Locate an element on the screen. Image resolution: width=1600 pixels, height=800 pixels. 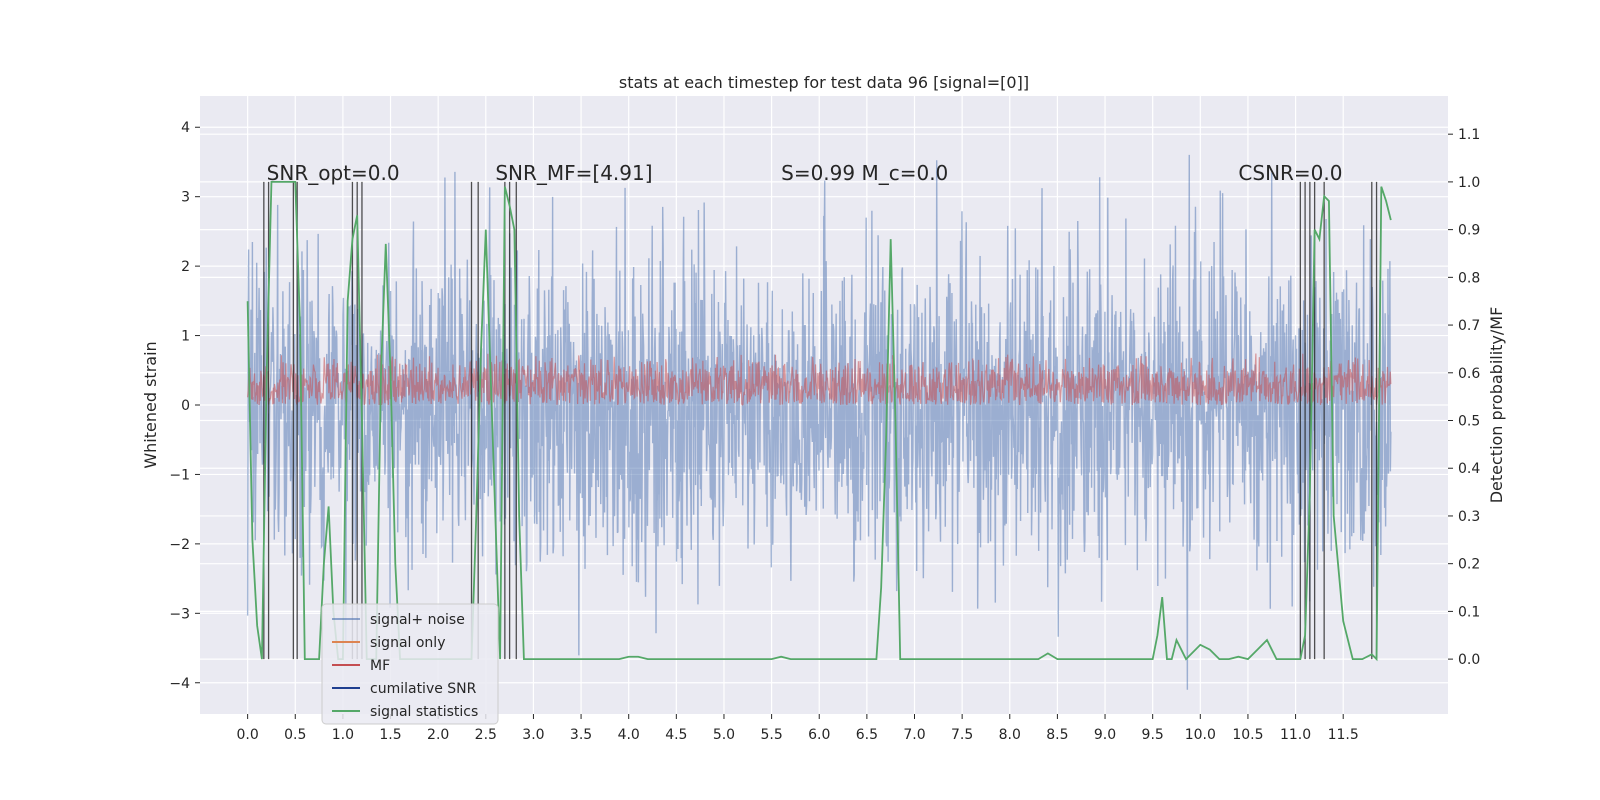
x-tick-label: 8.0 is located at coordinates (1010, 735).